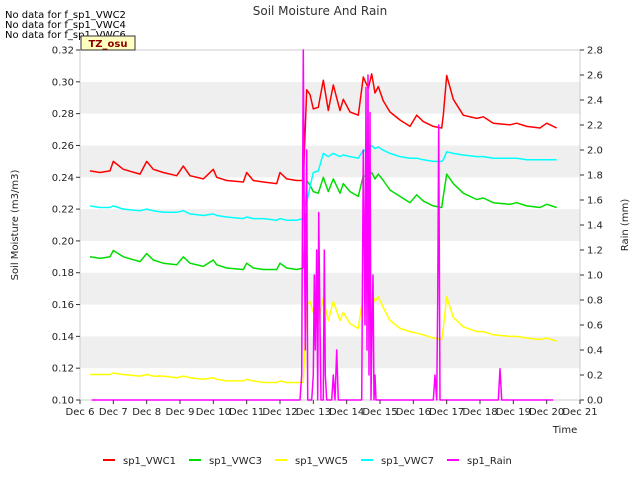  What do you see at coordinates (320, 11) in the screenshot?
I see `chart-title: Soil Moisture And Rain` at bounding box center [320, 11].